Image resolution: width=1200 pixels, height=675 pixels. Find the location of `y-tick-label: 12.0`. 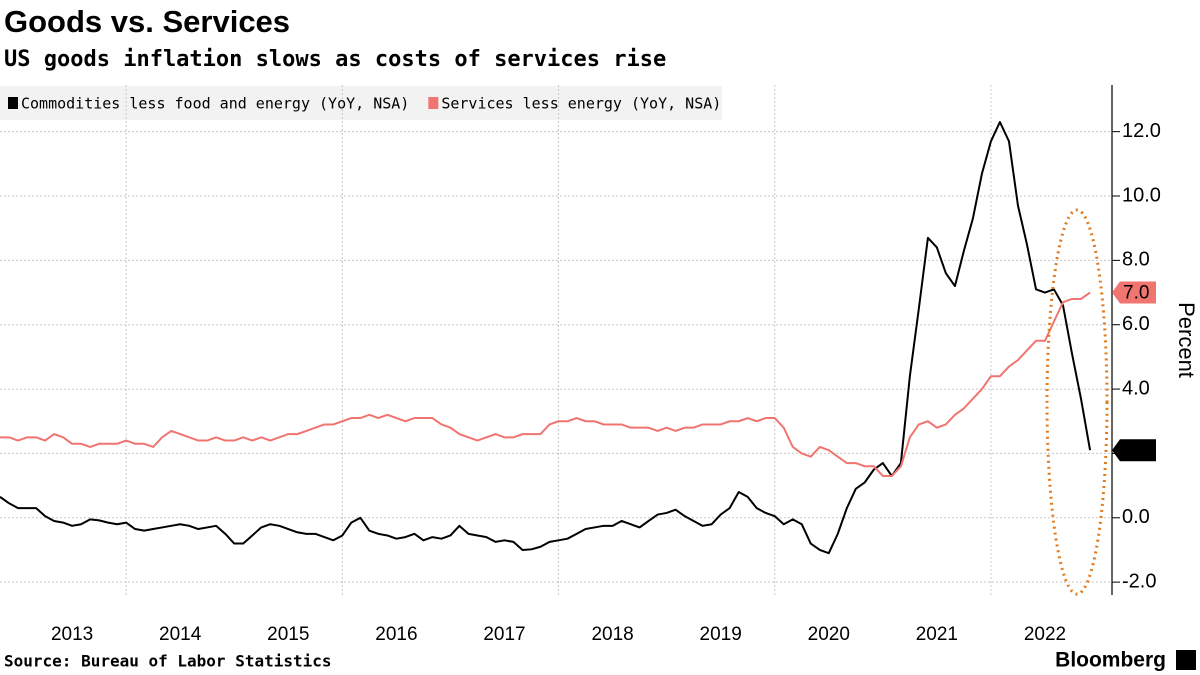

y-tick-label: 12.0 is located at coordinates (1141, 131).